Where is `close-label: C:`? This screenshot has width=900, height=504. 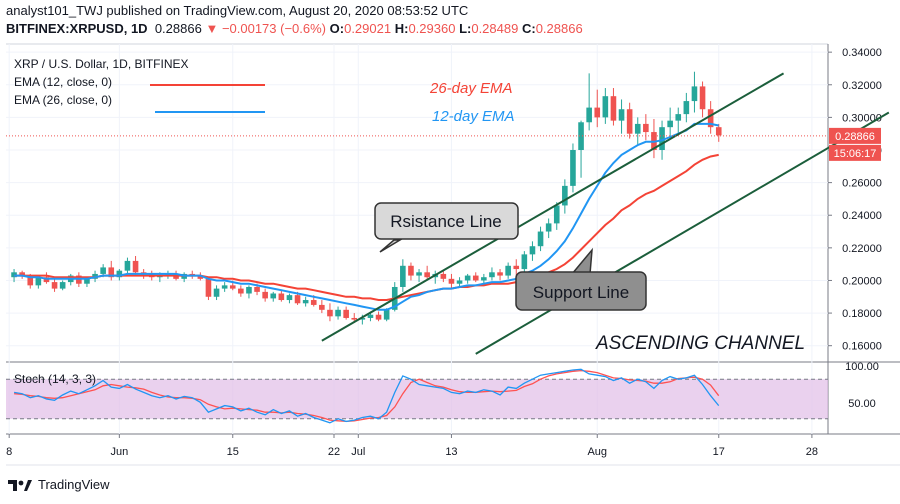 close-label: C: is located at coordinates (528, 28).